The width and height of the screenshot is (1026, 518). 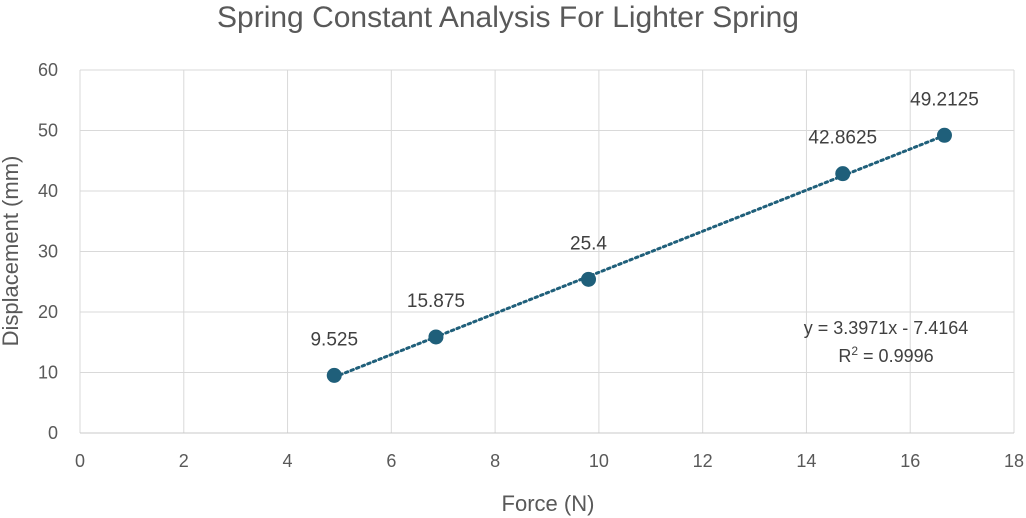 I want to click on data-label: 9.525, so click(x=334, y=339).